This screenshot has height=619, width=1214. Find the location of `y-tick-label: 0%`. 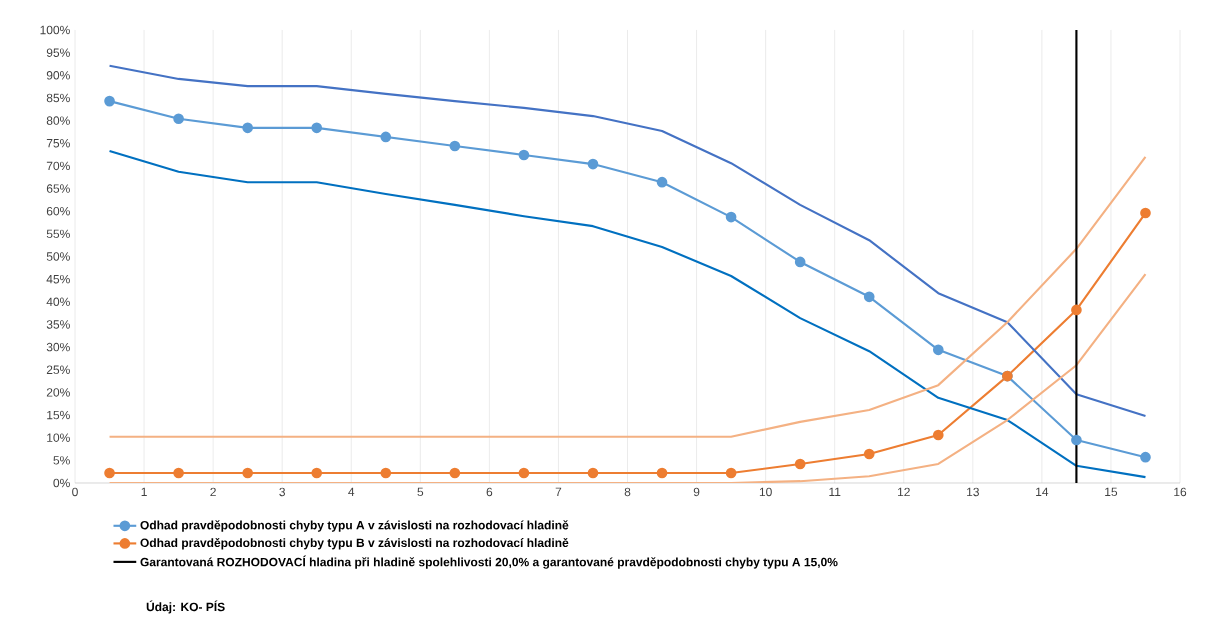

y-tick-label: 0% is located at coordinates (61, 483).